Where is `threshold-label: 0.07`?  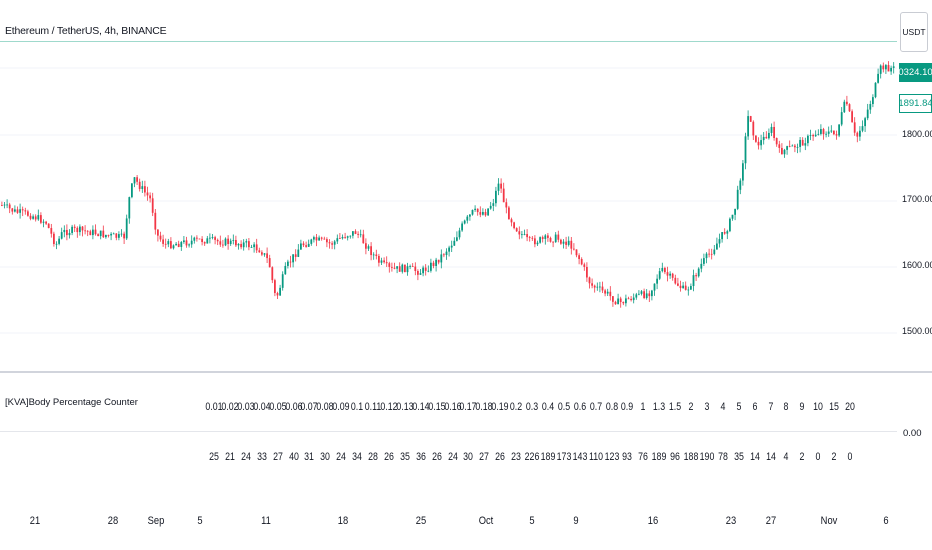 threshold-label: 0.07 is located at coordinates (309, 407).